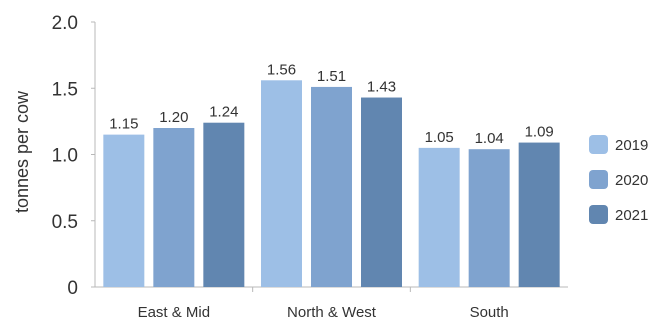 The height and width of the screenshot is (327, 665). Describe the element at coordinates (223, 112) in the screenshot. I see `bar-value-label: 1.24` at that location.